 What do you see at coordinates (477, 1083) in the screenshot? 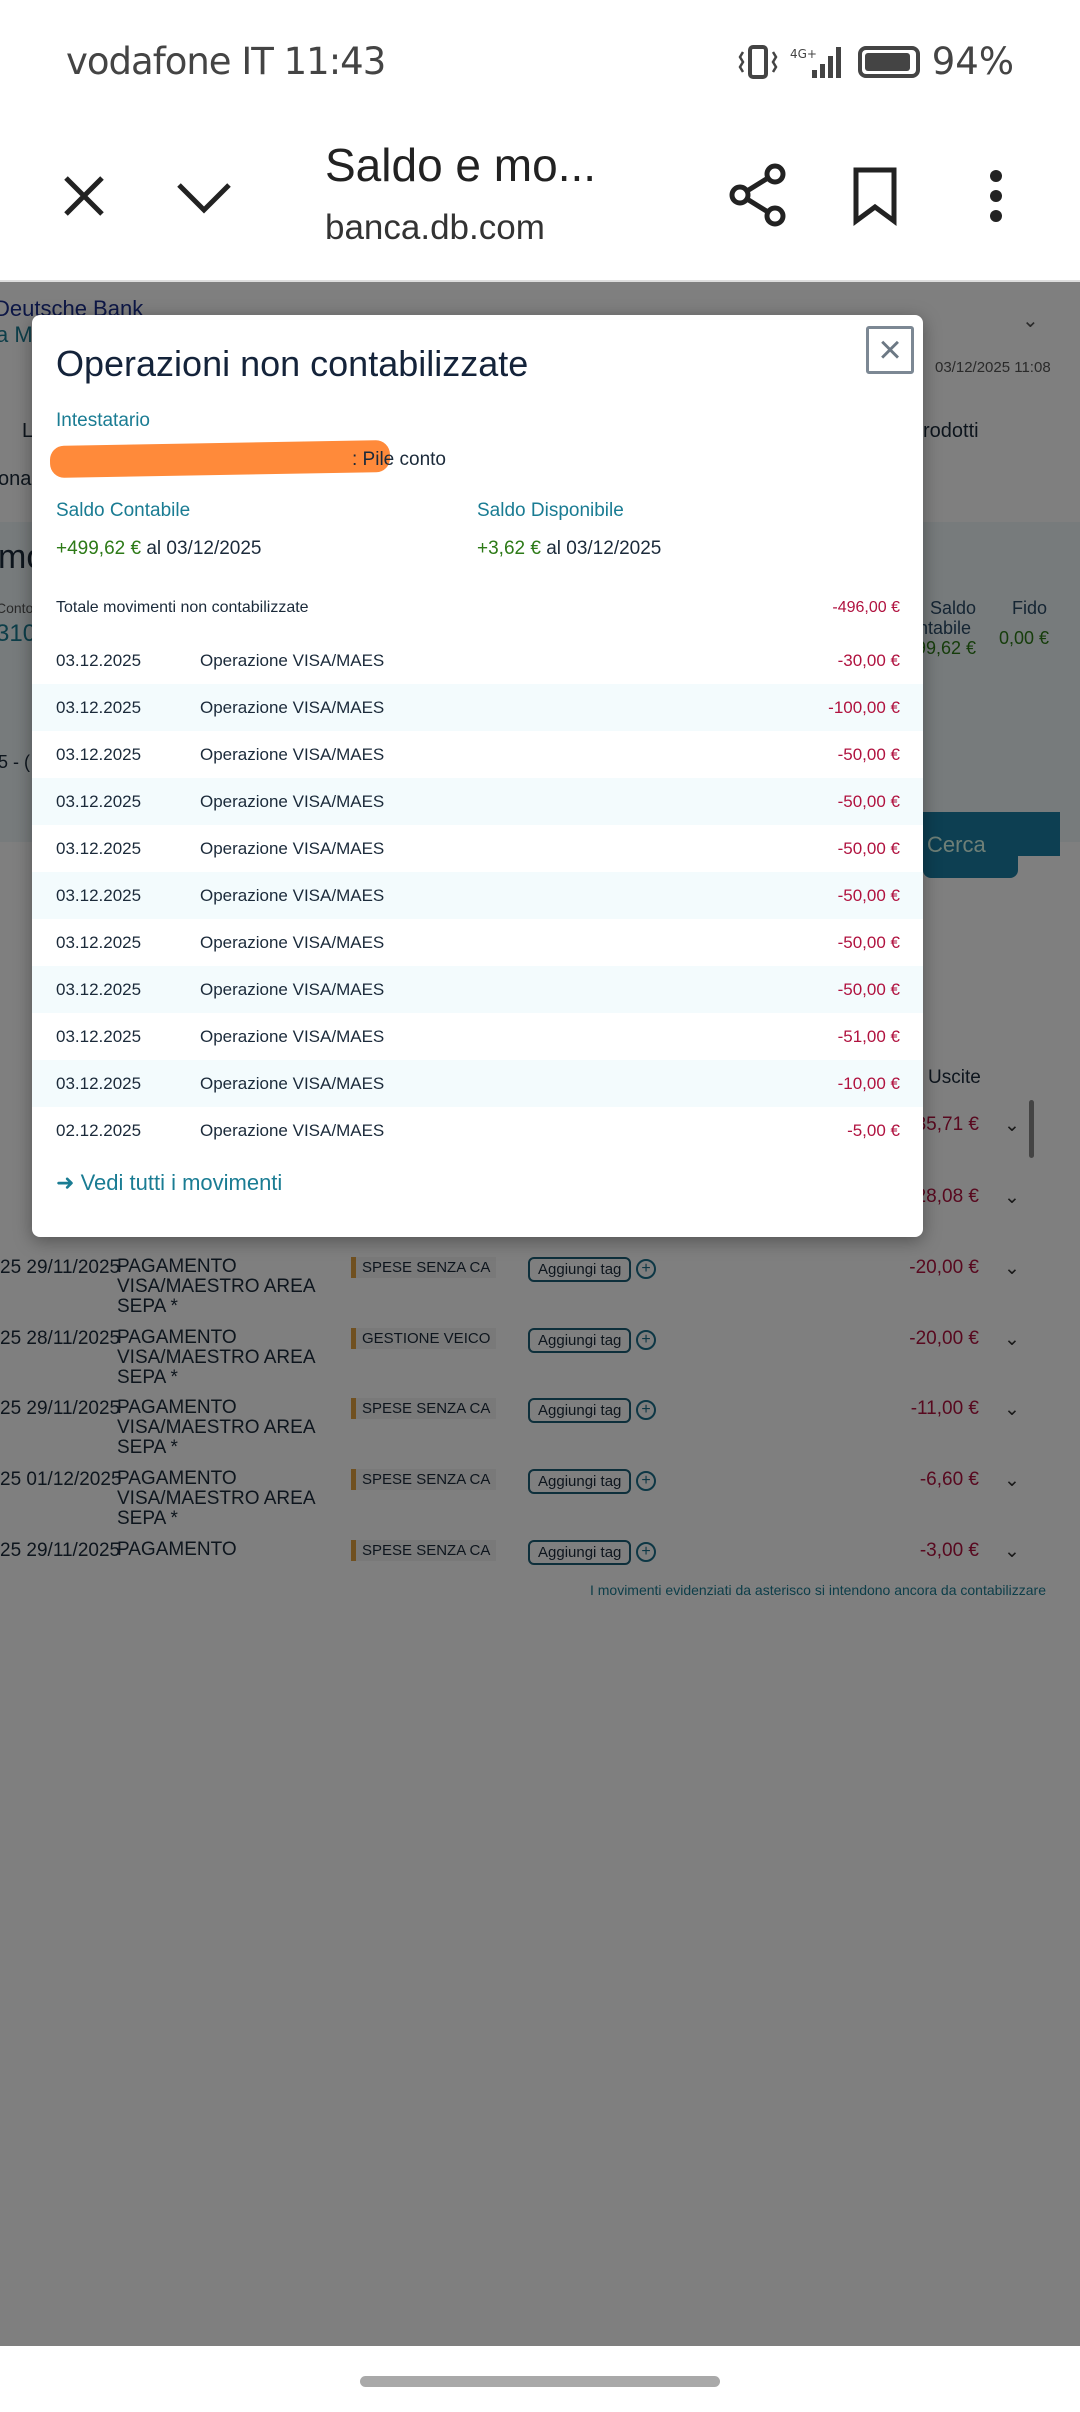
I see `transaction-row: 03.12.2025 Operazione VISA/MAES -10,00 €` at bounding box center [477, 1083].